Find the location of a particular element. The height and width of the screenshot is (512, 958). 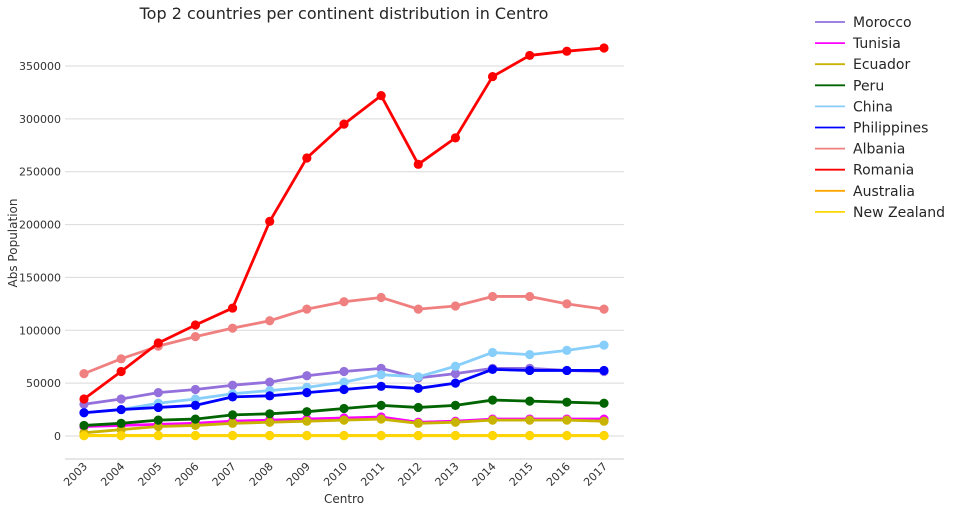

x-tick-label: 2010 is located at coordinates (335, 474).